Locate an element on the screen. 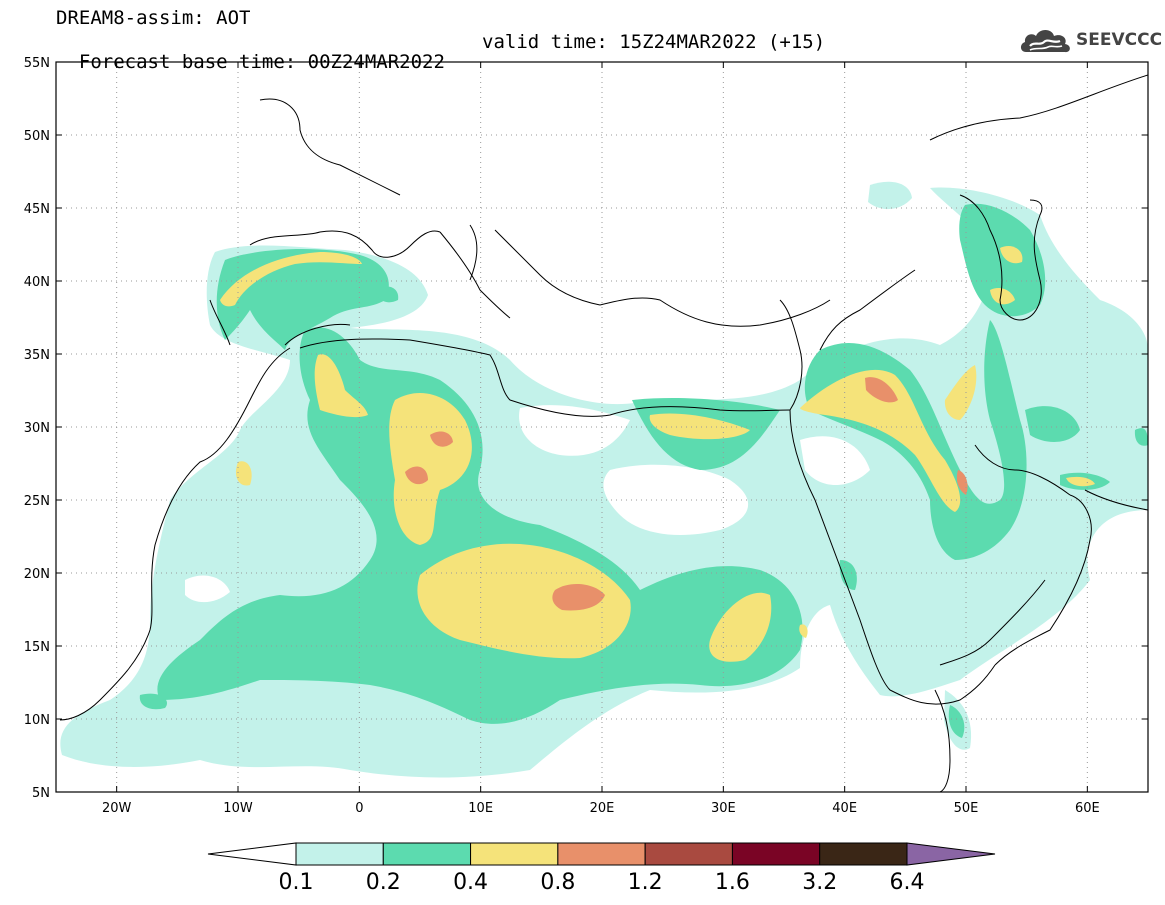  lat-tick-label: 25N is located at coordinates (37, 501).